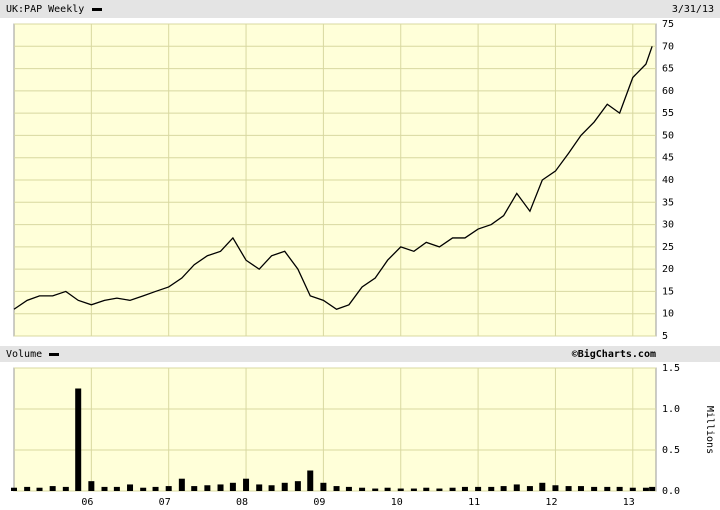 The width and height of the screenshot is (720, 510). I want to click on y-tick-label: 1.5, so click(671, 368).